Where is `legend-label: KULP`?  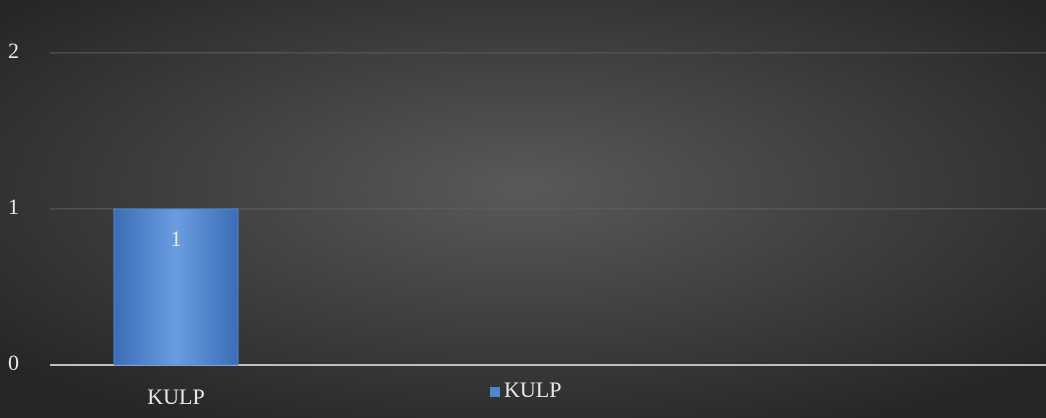
legend-label: KULP is located at coordinates (532, 389).